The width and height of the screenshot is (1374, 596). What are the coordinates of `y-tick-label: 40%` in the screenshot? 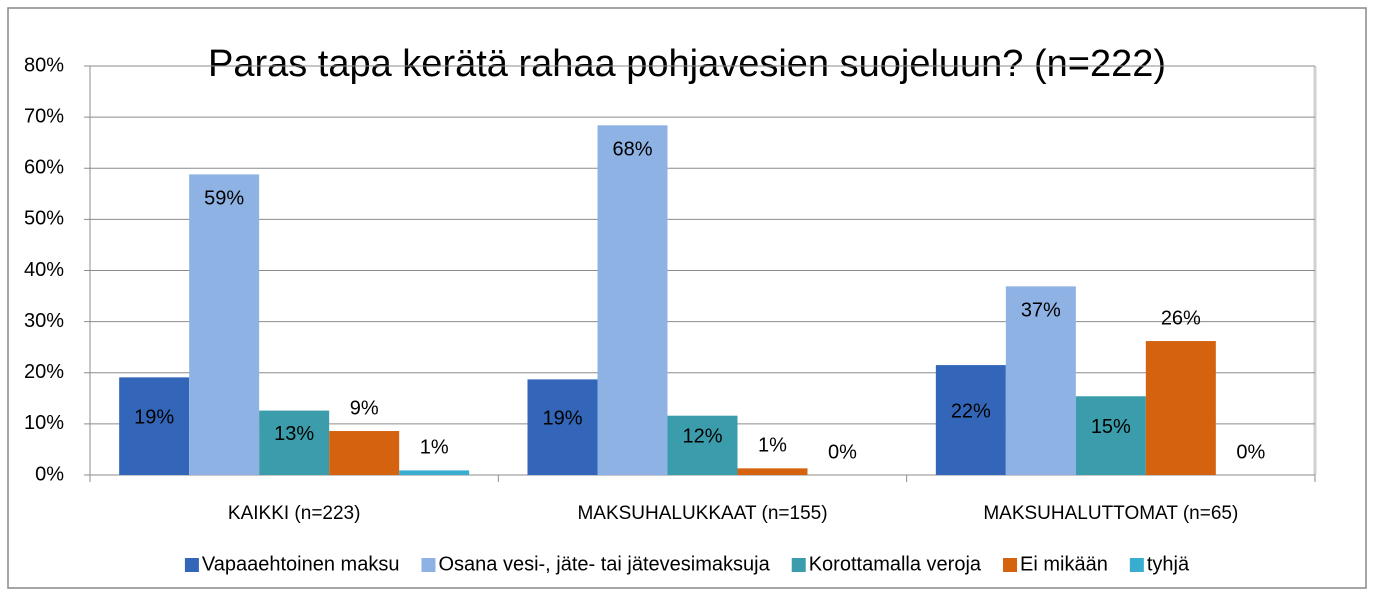 It's located at (44, 270).